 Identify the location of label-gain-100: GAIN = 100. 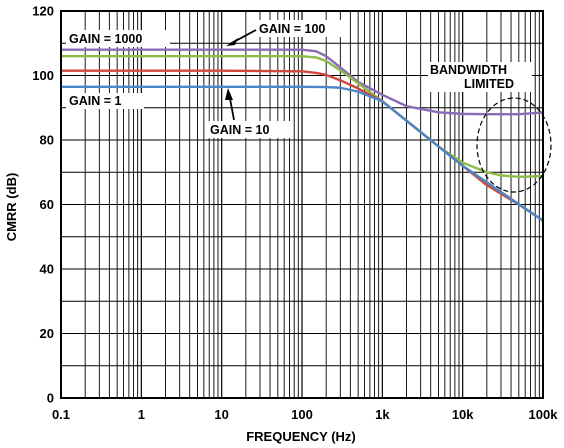
(292, 29).